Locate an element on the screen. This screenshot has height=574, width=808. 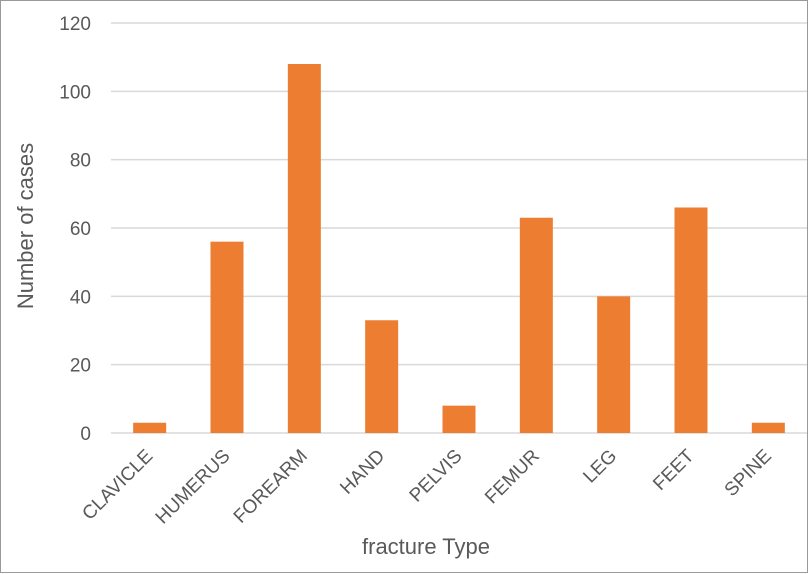
x-tick-label-feet: FEET is located at coordinates (673, 469).